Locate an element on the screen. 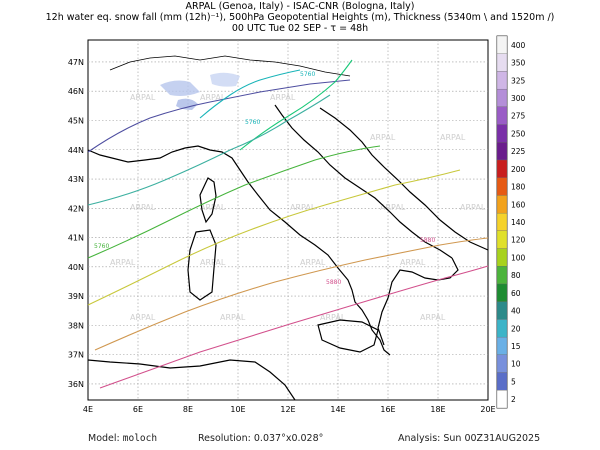 Image resolution: width=600 pixels, height=450 pixels. colorbar is located at coordinates (502, 222).